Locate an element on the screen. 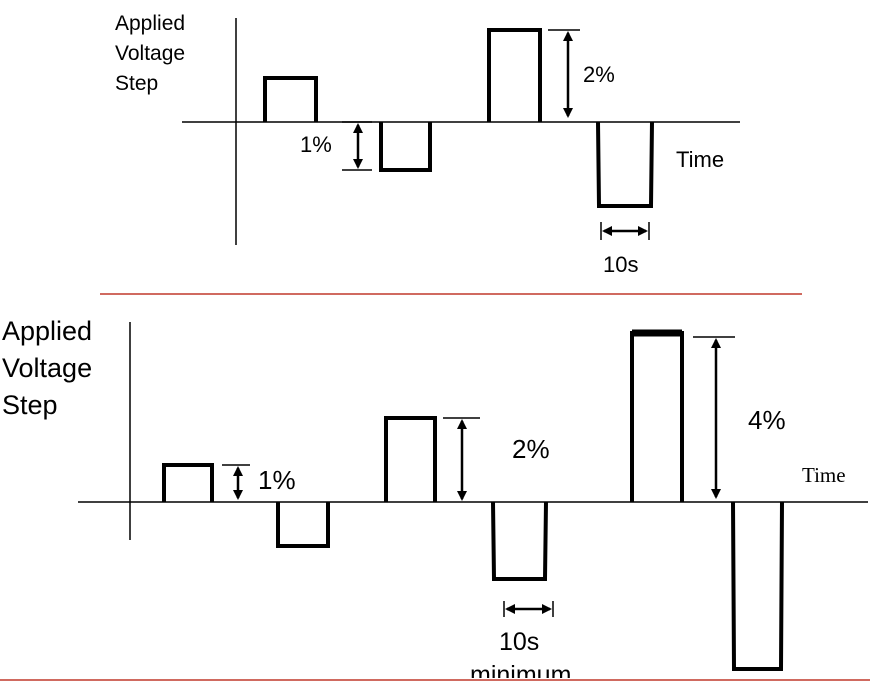 The image size is (870, 687). top-10s-label: 10s is located at coordinates (620, 264).